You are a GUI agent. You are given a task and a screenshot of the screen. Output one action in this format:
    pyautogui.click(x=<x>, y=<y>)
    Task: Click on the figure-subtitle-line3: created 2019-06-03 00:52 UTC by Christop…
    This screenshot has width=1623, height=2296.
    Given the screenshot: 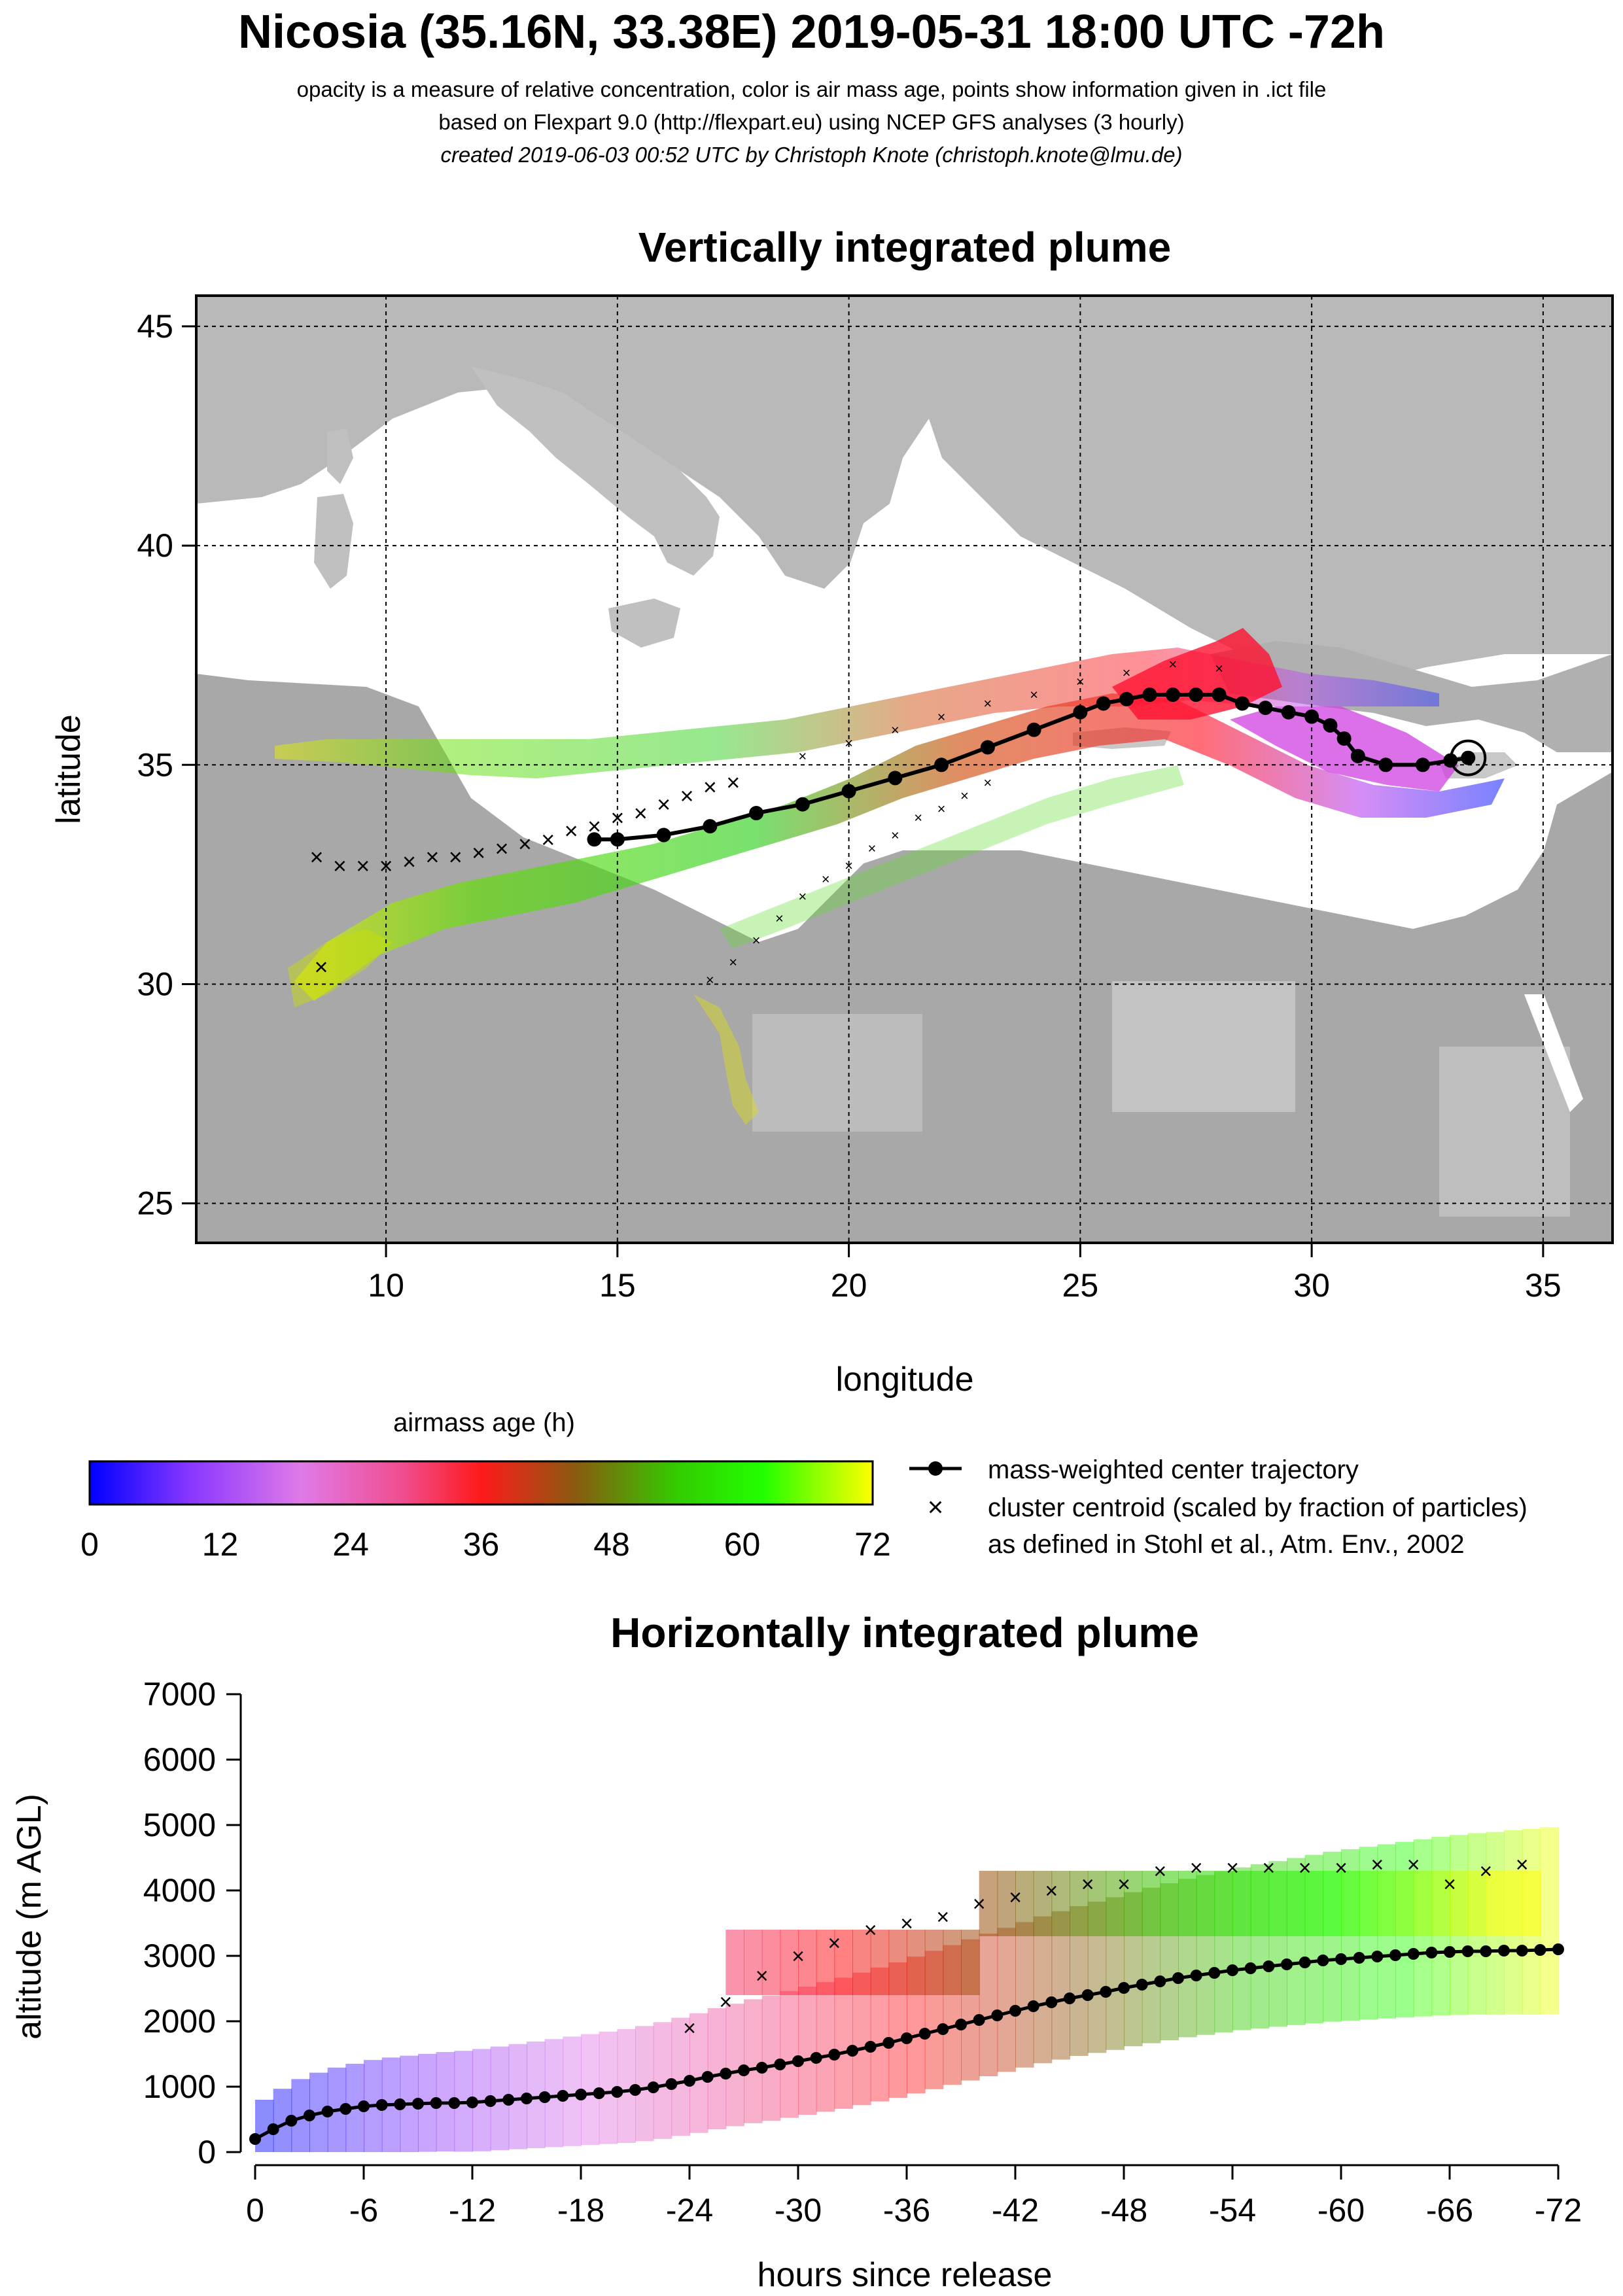 What is the action you would take?
    pyautogui.click(x=812, y=155)
    